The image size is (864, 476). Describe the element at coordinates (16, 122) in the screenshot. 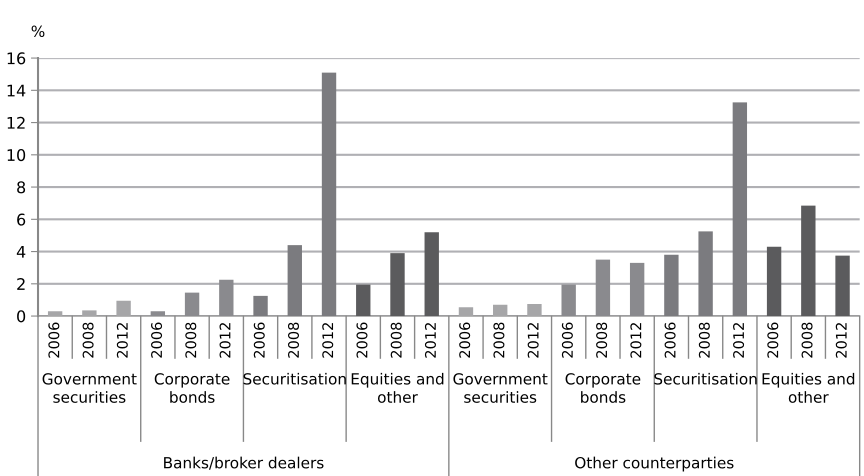

I see `y-tick-label: 12` at that location.